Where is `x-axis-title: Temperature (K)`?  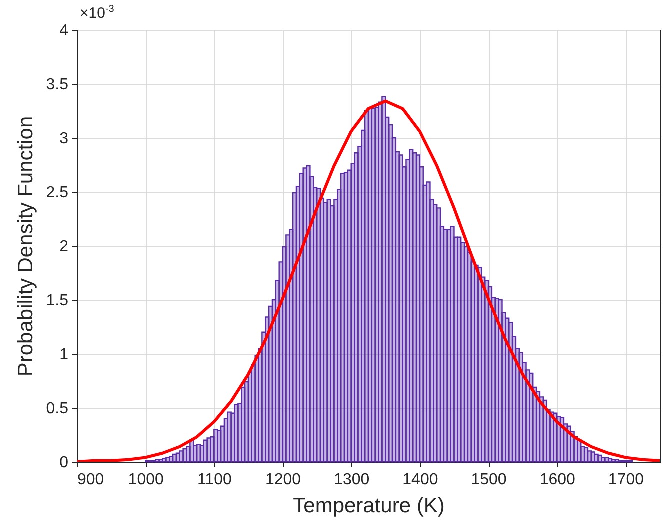 x-axis-title: Temperature (K) is located at coordinates (369, 506).